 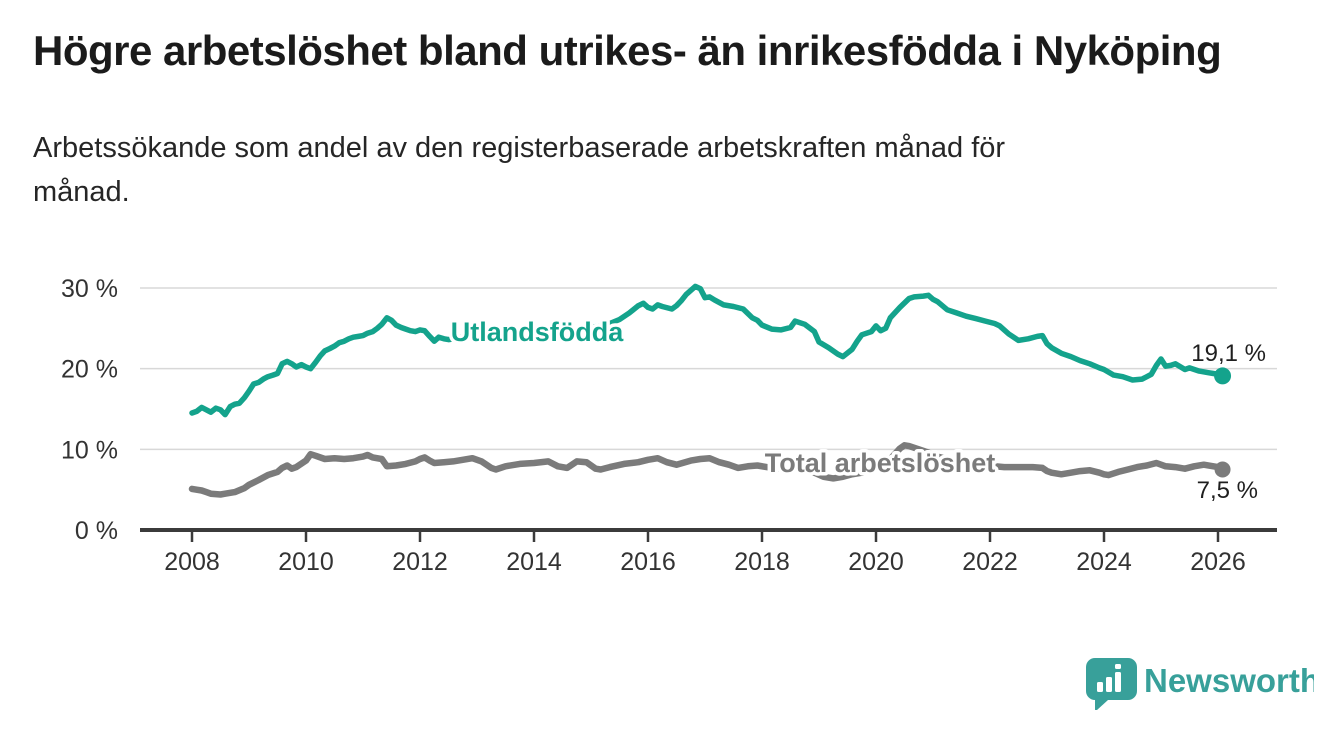 I want to click on series-label-utlandsfodda: Utlandsfödda, so click(x=537, y=332).